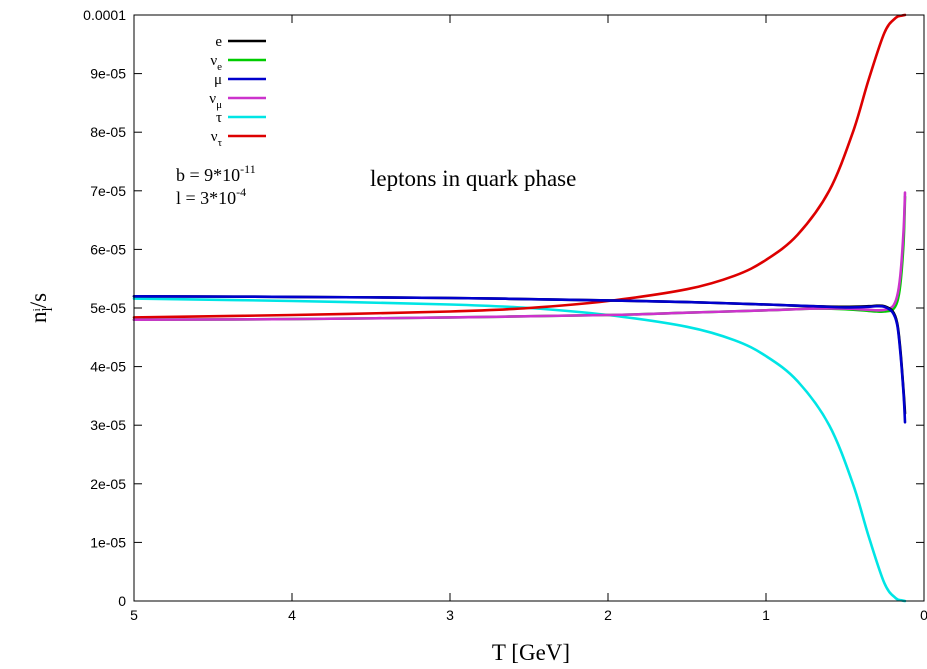 Image resolution: width=927 pixels, height=669 pixels. I want to click on param-l: l = 3*10-4, so click(211, 196).